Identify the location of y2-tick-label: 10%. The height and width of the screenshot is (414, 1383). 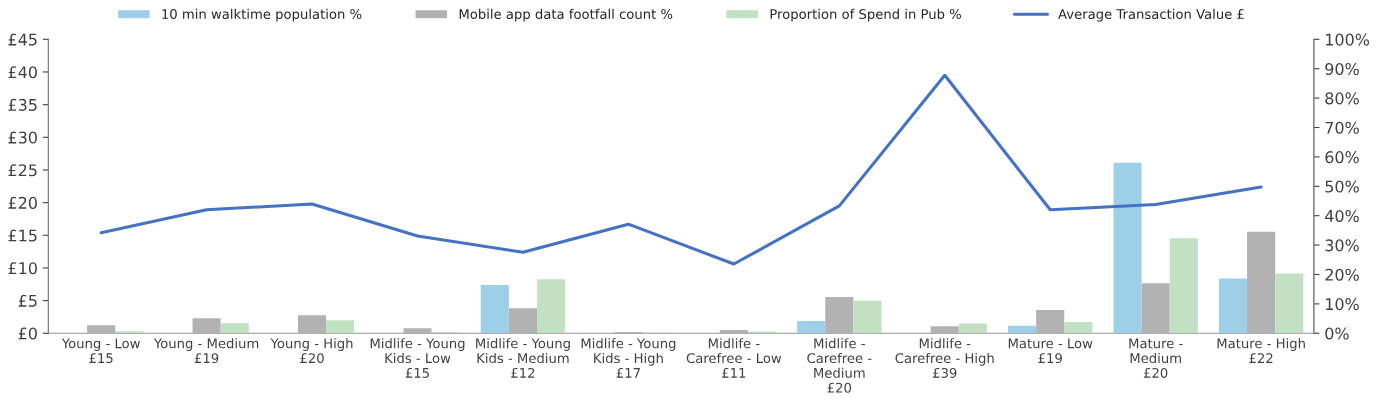
(1342, 304).